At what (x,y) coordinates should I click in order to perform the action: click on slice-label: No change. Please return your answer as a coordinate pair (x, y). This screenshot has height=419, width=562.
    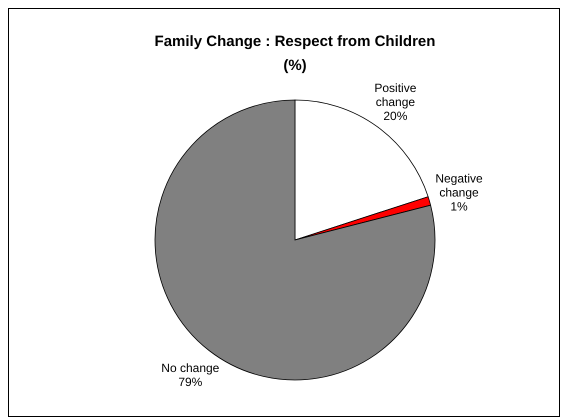
    Looking at the image, I should click on (190, 367).